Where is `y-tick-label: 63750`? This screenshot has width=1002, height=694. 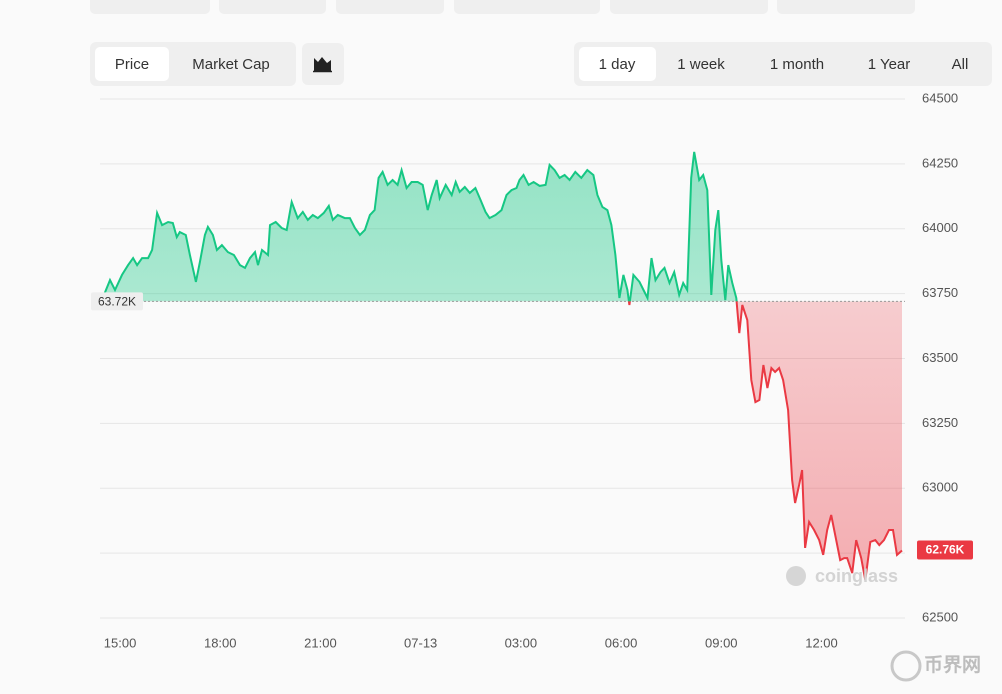
y-tick-label: 63750 is located at coordinates (940, 292).